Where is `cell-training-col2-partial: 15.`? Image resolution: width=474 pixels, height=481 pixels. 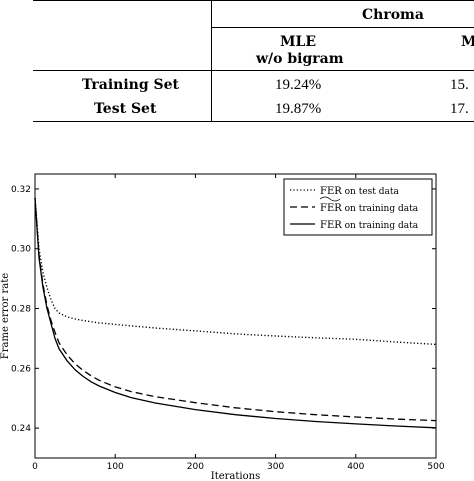 cell-training-col2-partial: 15. is located at coordinates (459, 85).